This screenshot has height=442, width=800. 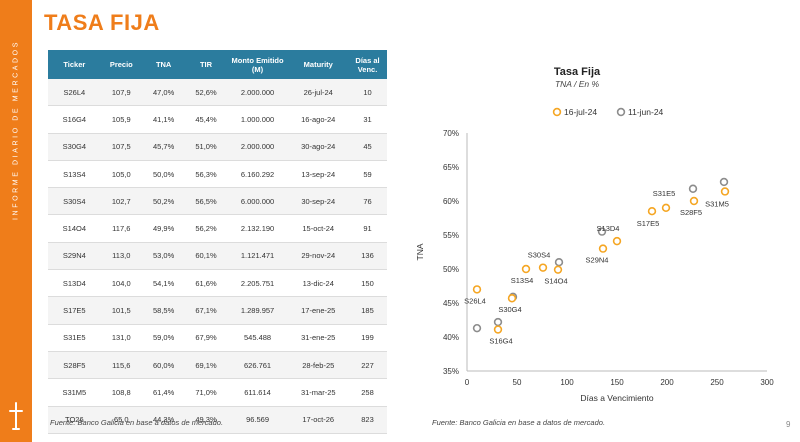 What do you see at coordinates (318, 174) in the screenshot?
I see `cell-maturity: 13-sep-24` at bounding box center [318, 174].